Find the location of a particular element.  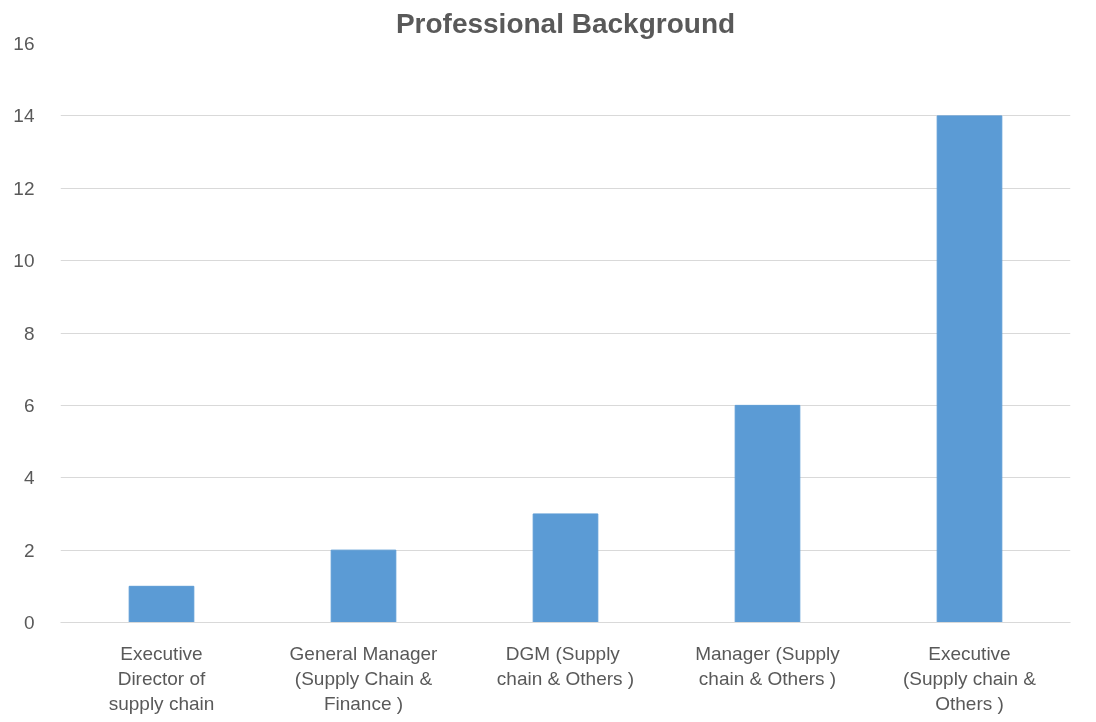

y-tick-label: 2 is located at coordinates (29, 550).